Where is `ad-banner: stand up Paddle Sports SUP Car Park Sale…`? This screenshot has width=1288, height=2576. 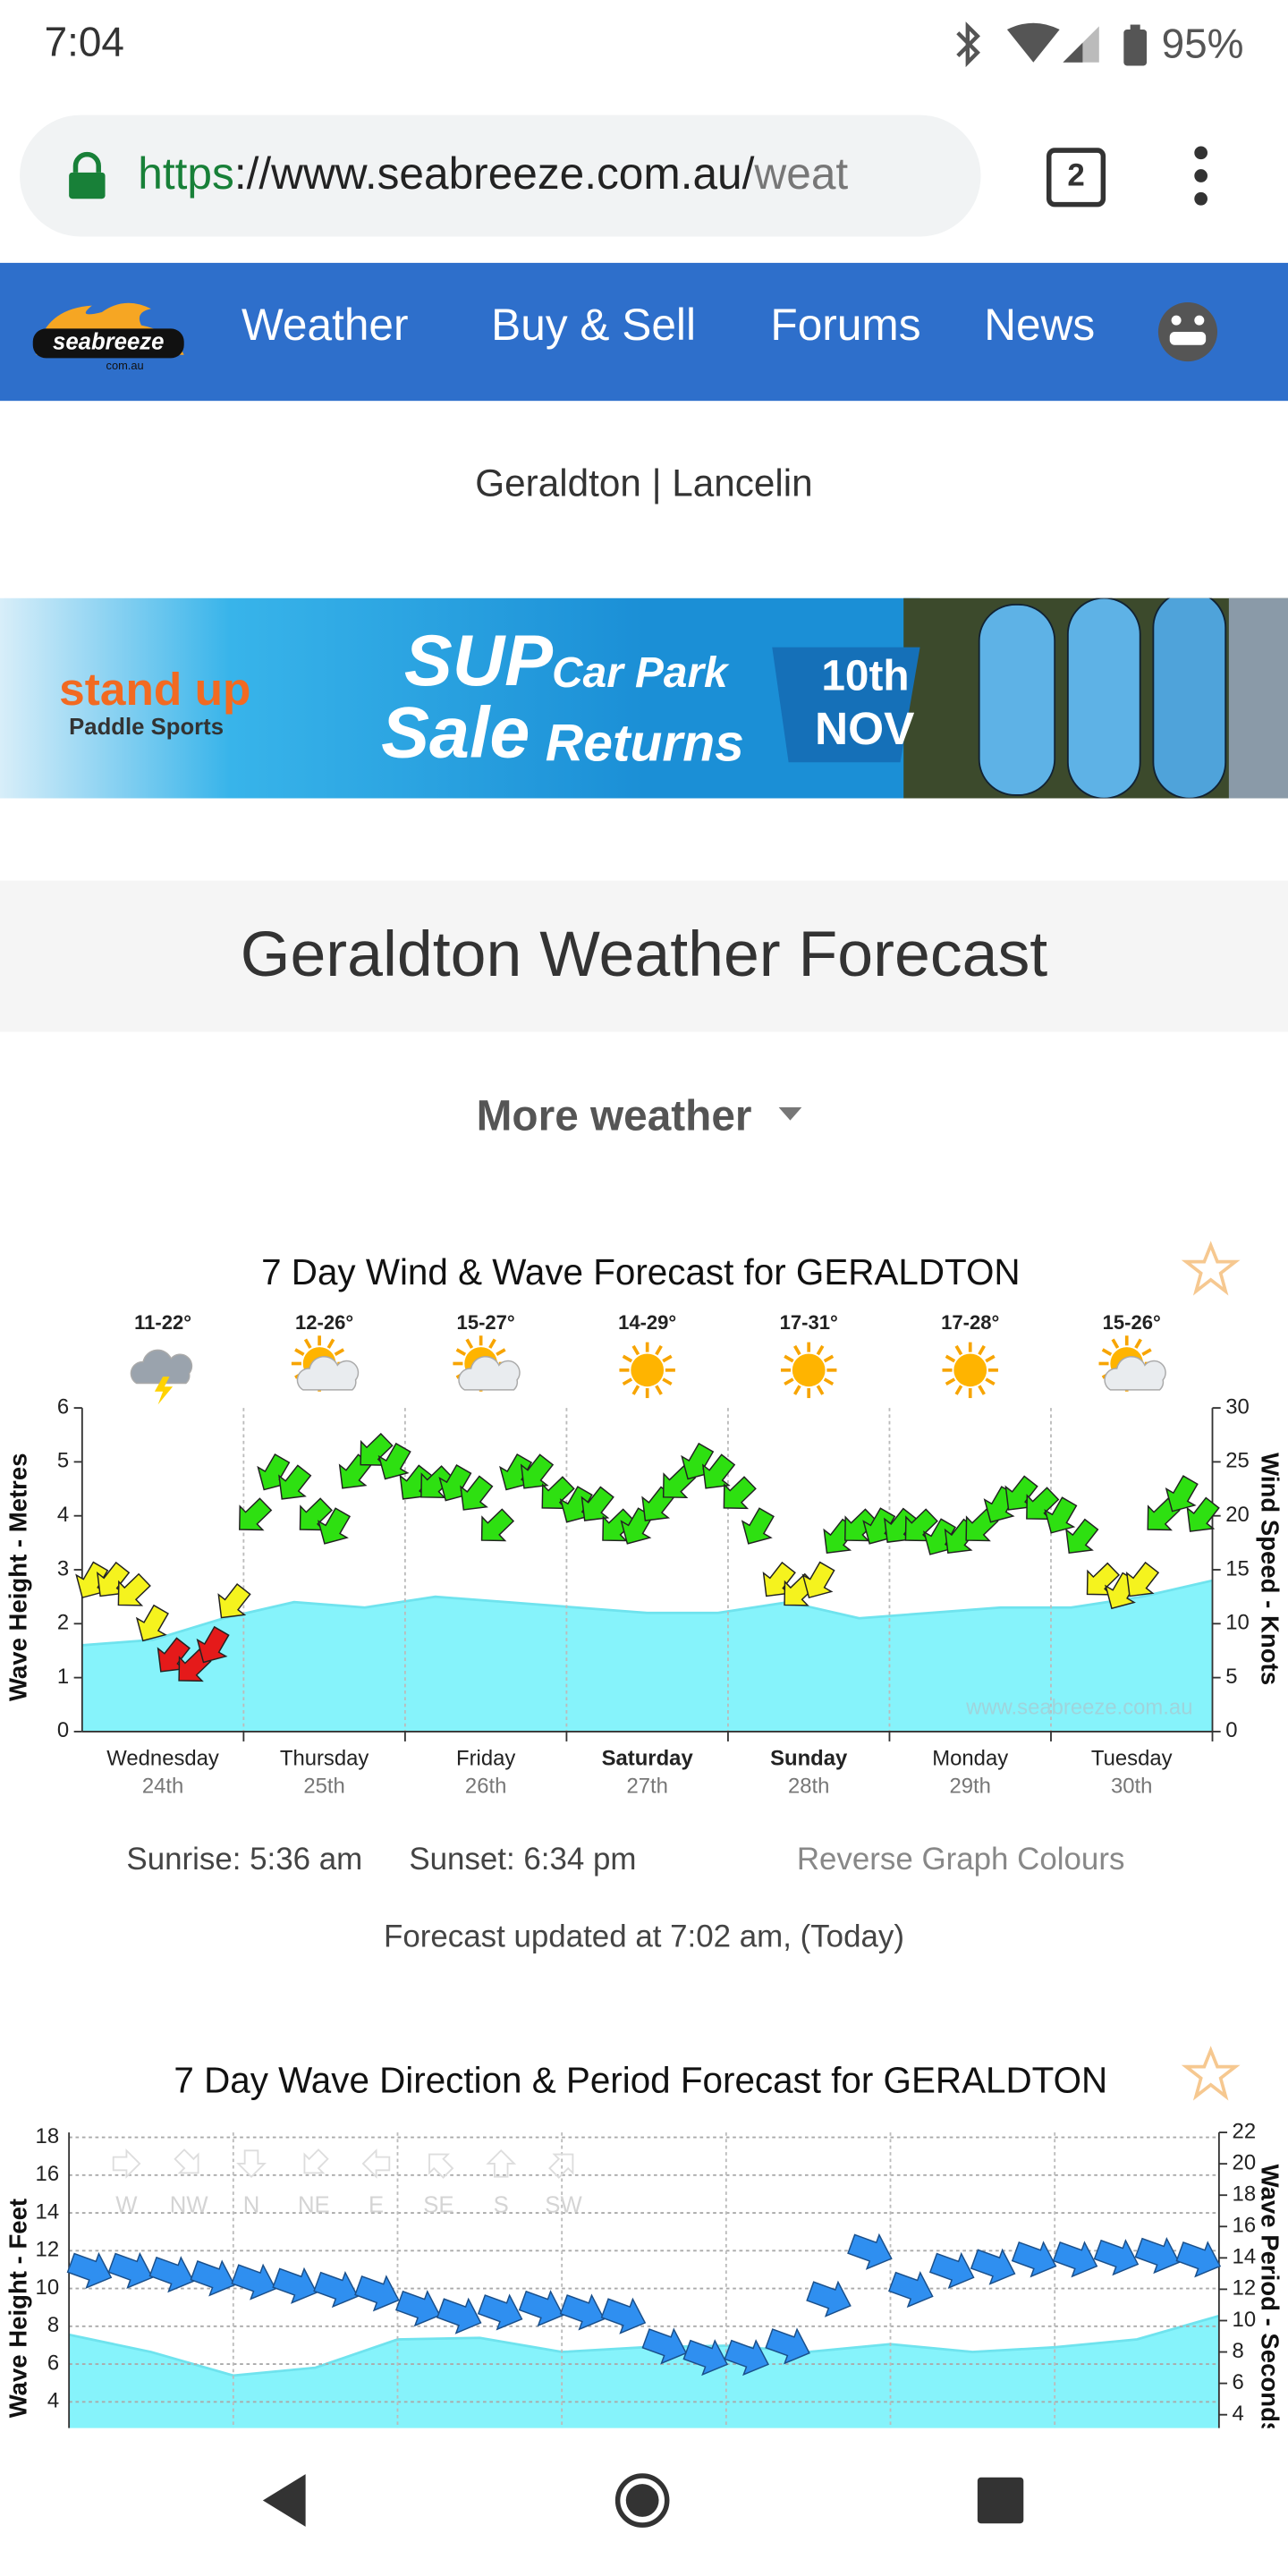
ad-banner: stand up Paddle Sports SUP Car Park Sale… is located at coordinates (644, 698).